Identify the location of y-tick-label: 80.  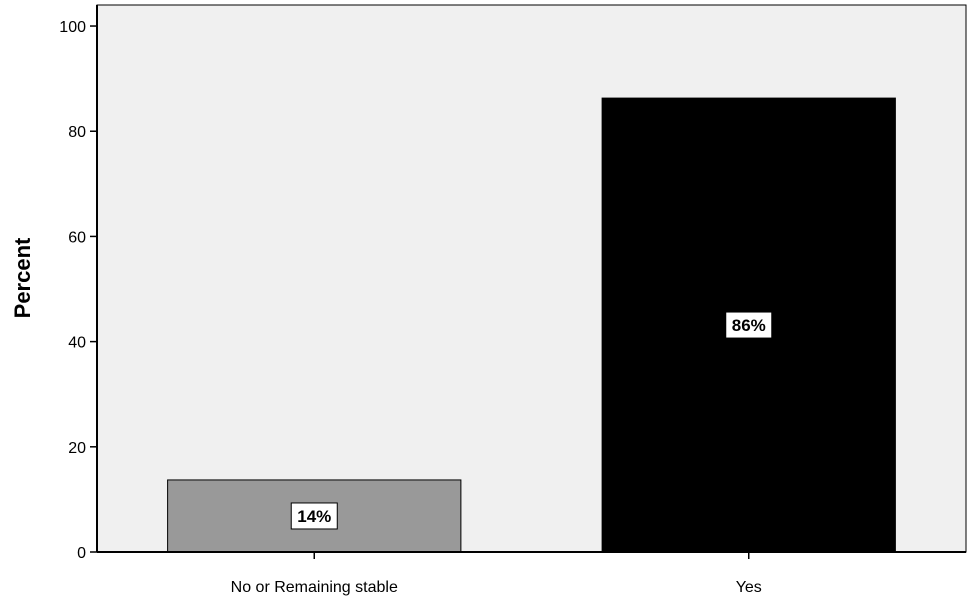
(77, 132).